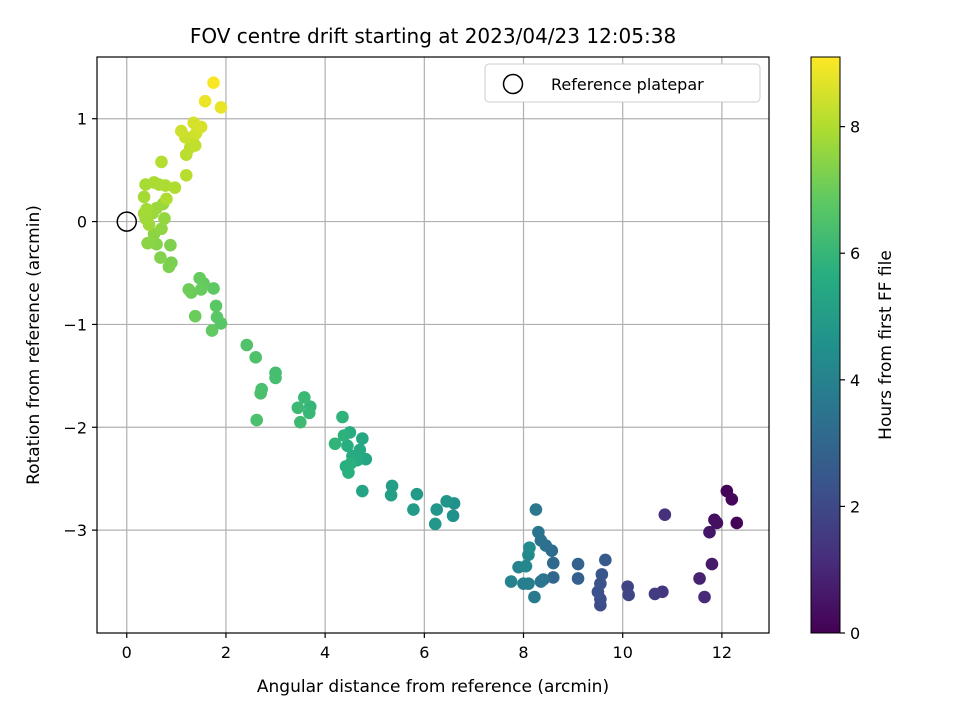  I want to click on colorbar: 0 2 4 6 8 Hours from first FF file, so click(853, 349).